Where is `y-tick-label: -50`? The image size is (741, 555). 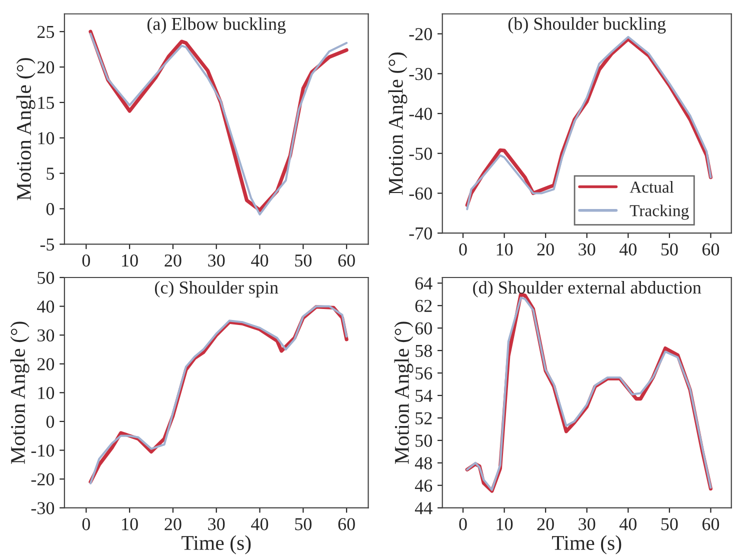 y-tick-label: -50 is located at coordinates (420, 154).